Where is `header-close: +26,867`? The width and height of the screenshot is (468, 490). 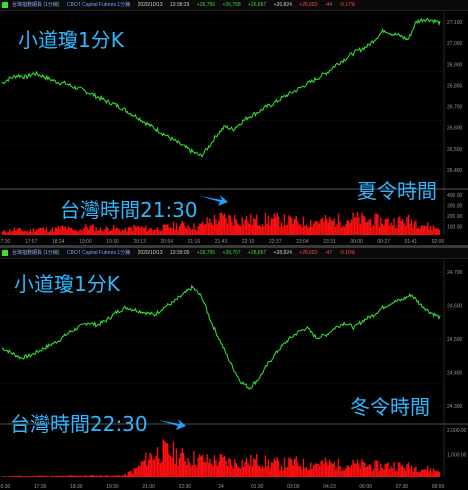
header-close: +26,867 is located at coordinates (257, 5).